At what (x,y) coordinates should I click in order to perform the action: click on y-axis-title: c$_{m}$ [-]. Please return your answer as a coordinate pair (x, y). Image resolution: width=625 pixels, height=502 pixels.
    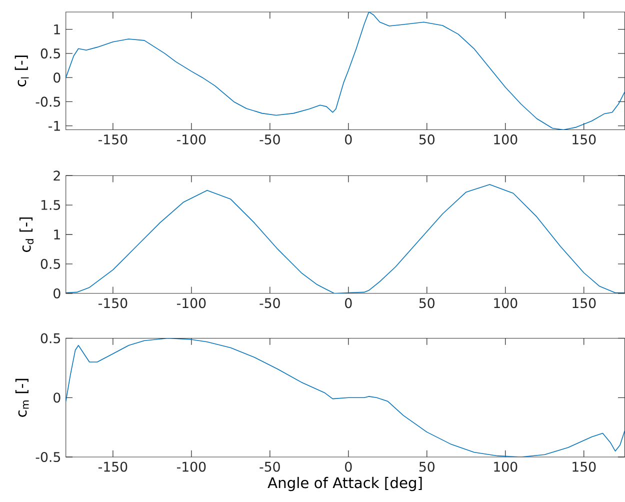
    Looking at the image, I should click on (22, 397).